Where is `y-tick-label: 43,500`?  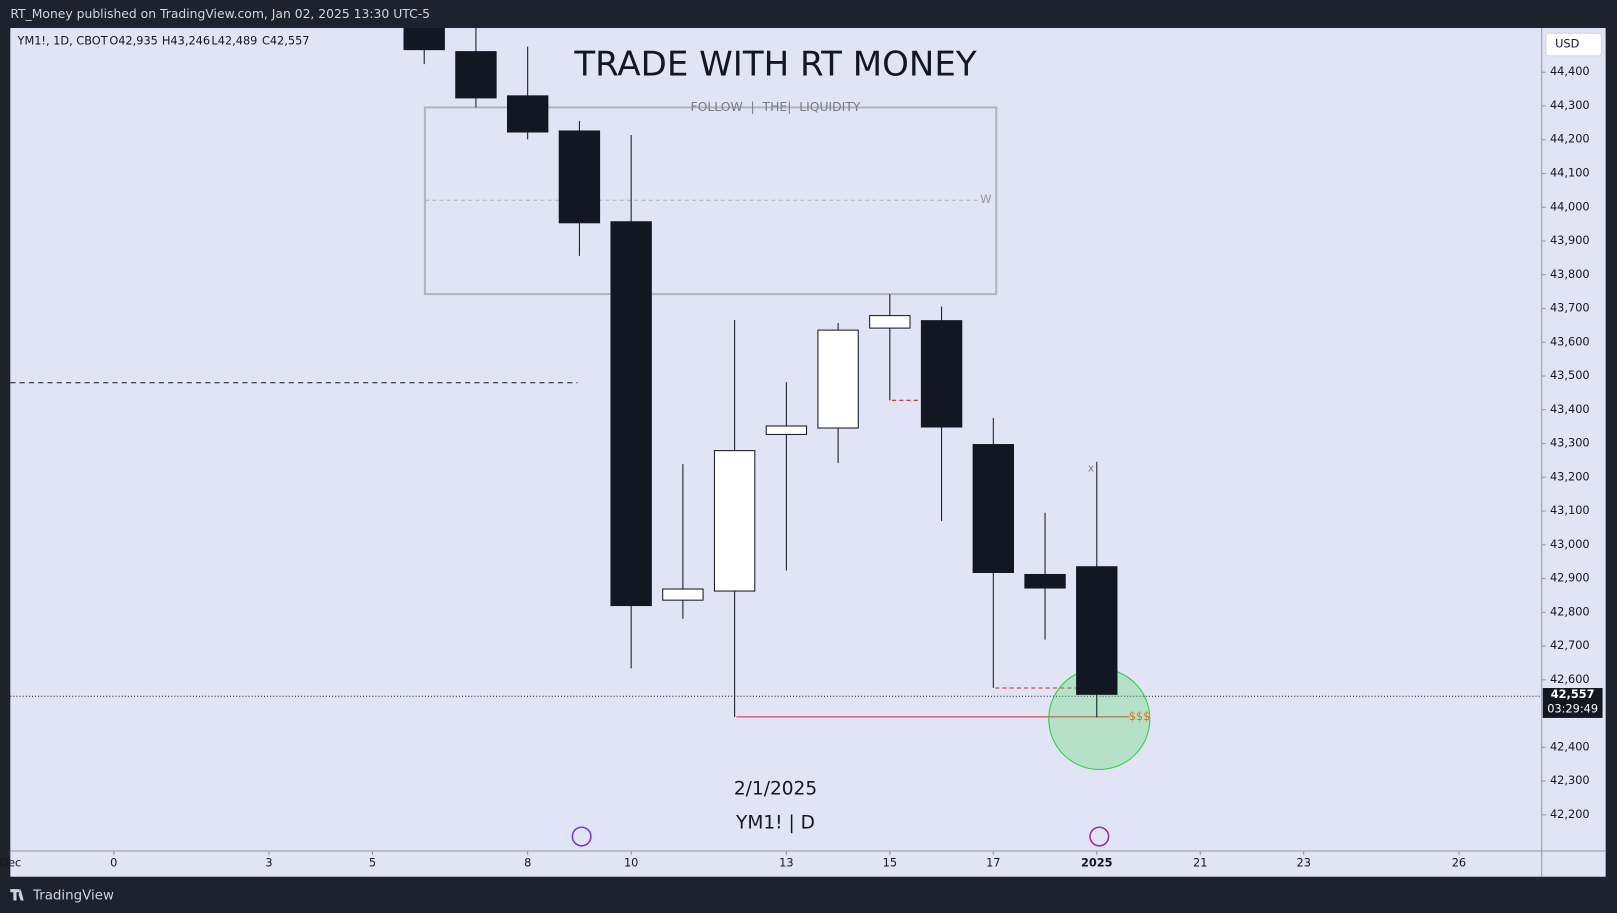
y-tick-label: 43,500 is located at coordinates (1570, 375).